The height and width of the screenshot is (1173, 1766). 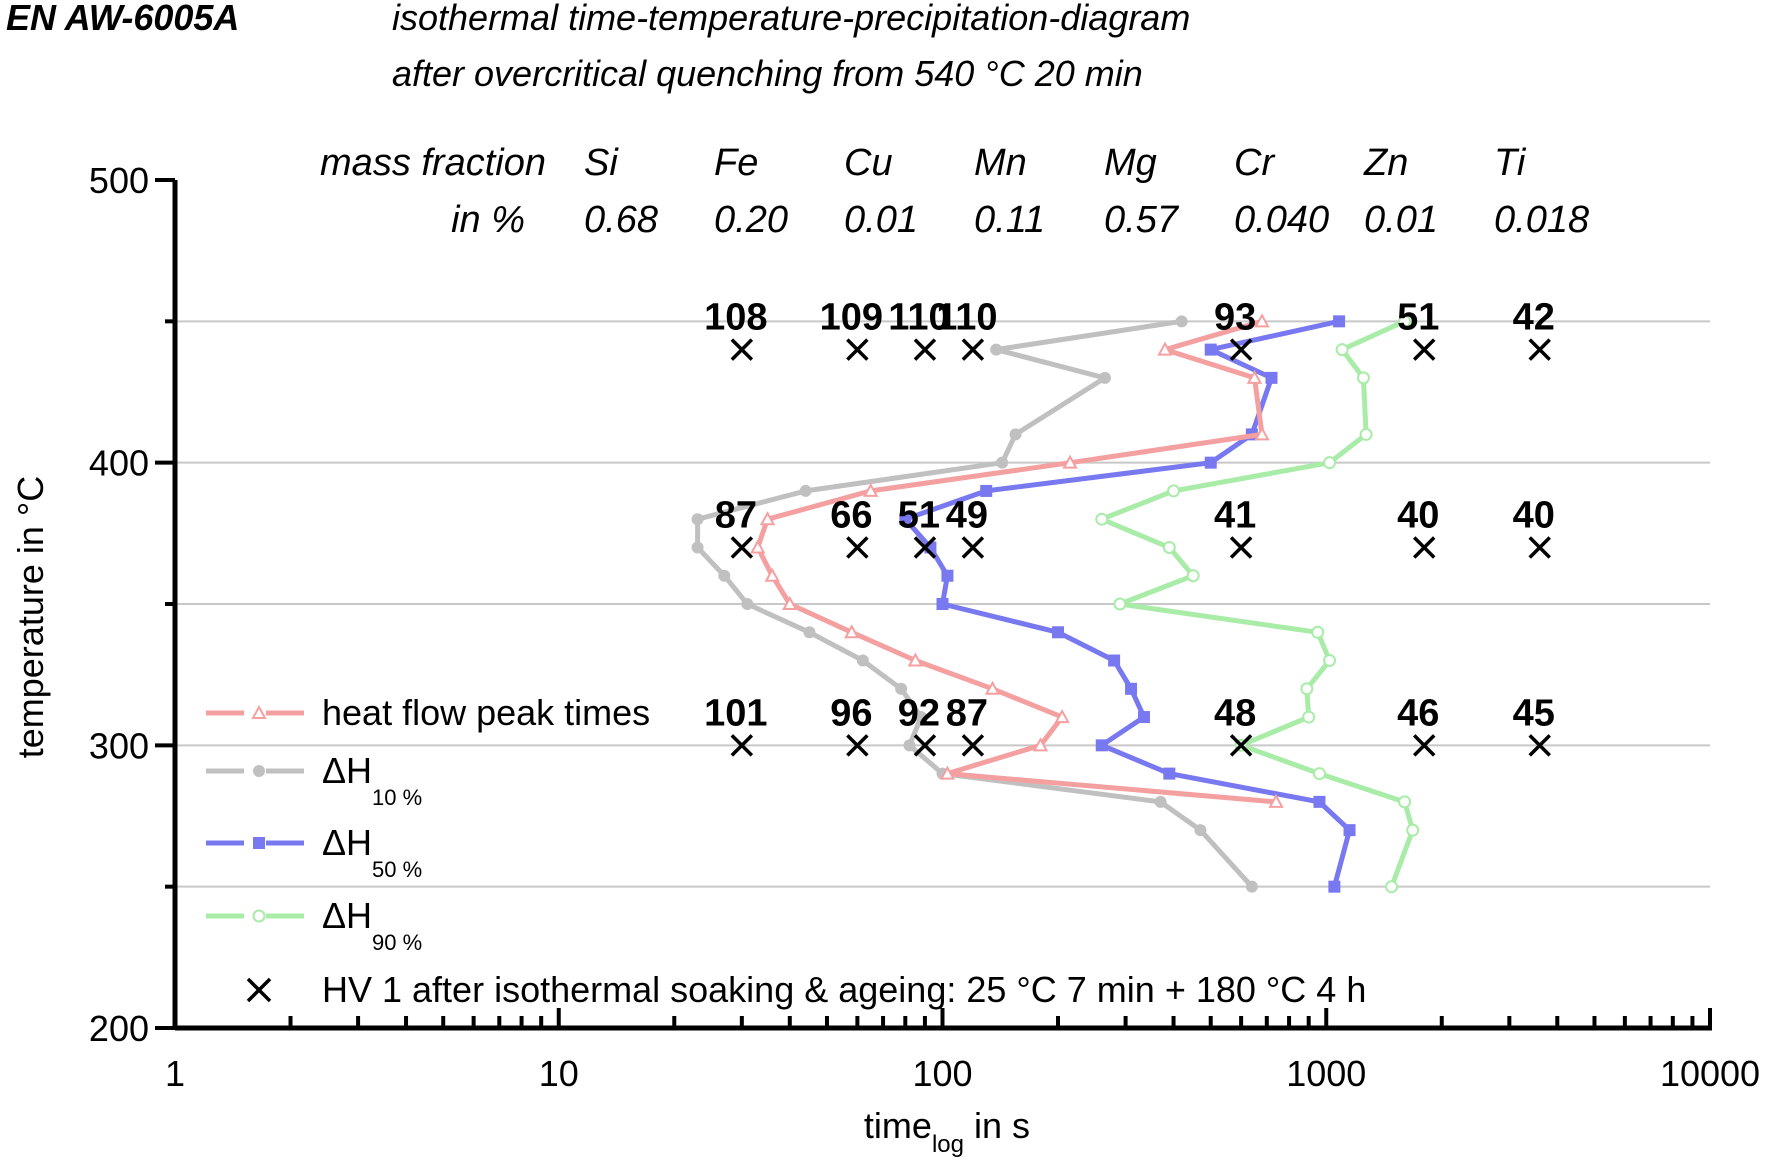 I want to click on hardness-value: 48, so click(x=1235, y=713).